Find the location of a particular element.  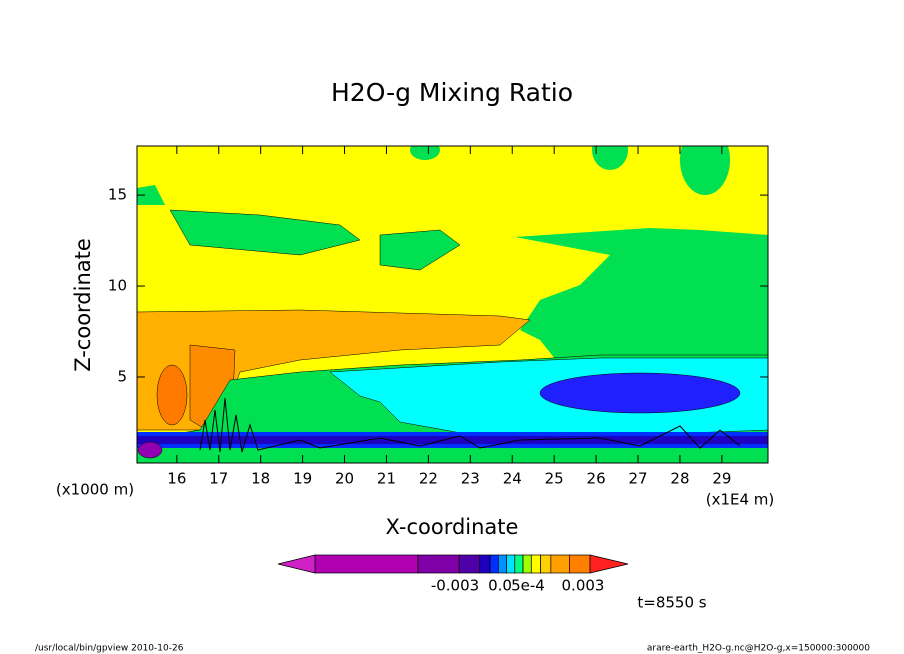

x-tick-label: 27 is located at coordinates (637, 479).